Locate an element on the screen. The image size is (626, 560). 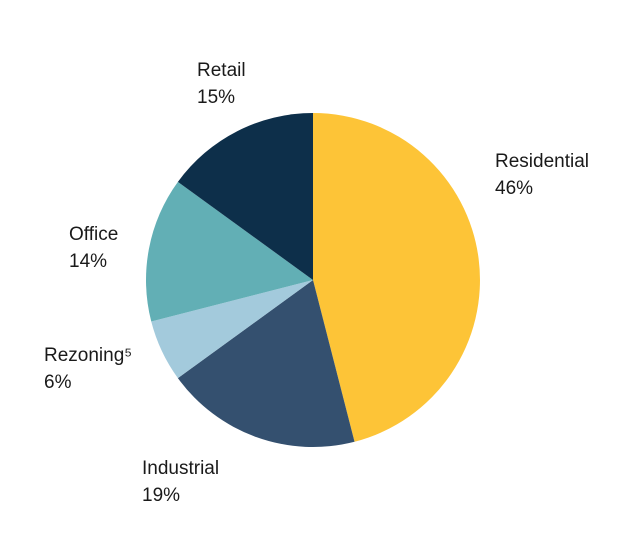
label-residential-name: Residential is located at coordinates (542, 161).